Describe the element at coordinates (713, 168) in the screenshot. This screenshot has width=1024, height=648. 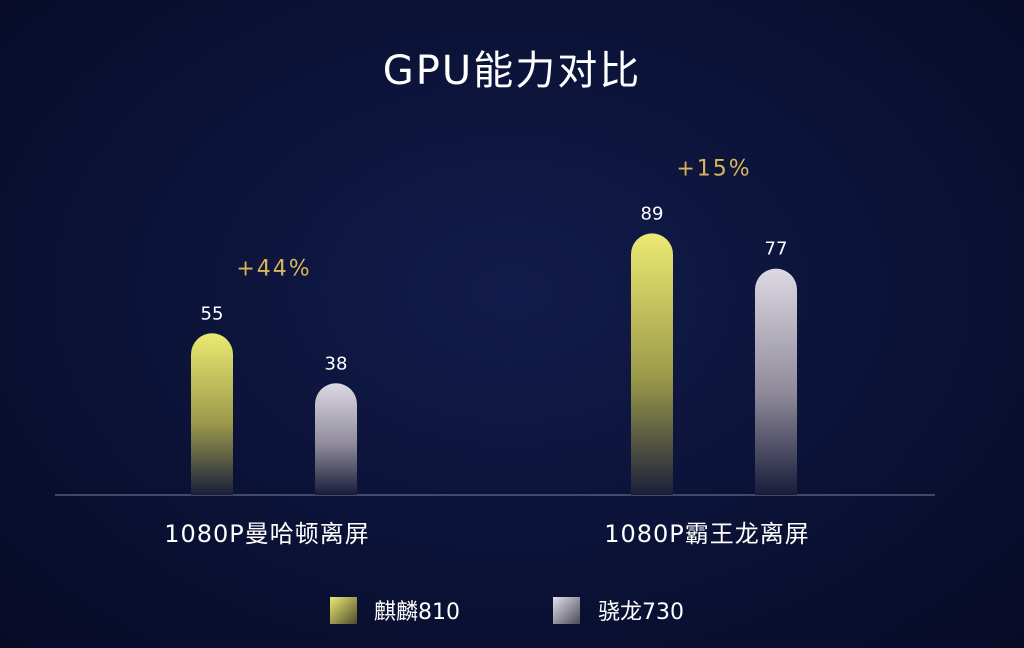
I see `annotation-1: +15%` at that location.